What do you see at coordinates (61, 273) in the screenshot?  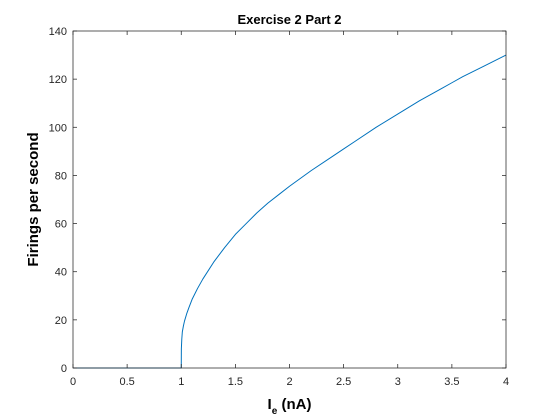 I see `y-tick-label: 40` at bounding box center [61, 273].